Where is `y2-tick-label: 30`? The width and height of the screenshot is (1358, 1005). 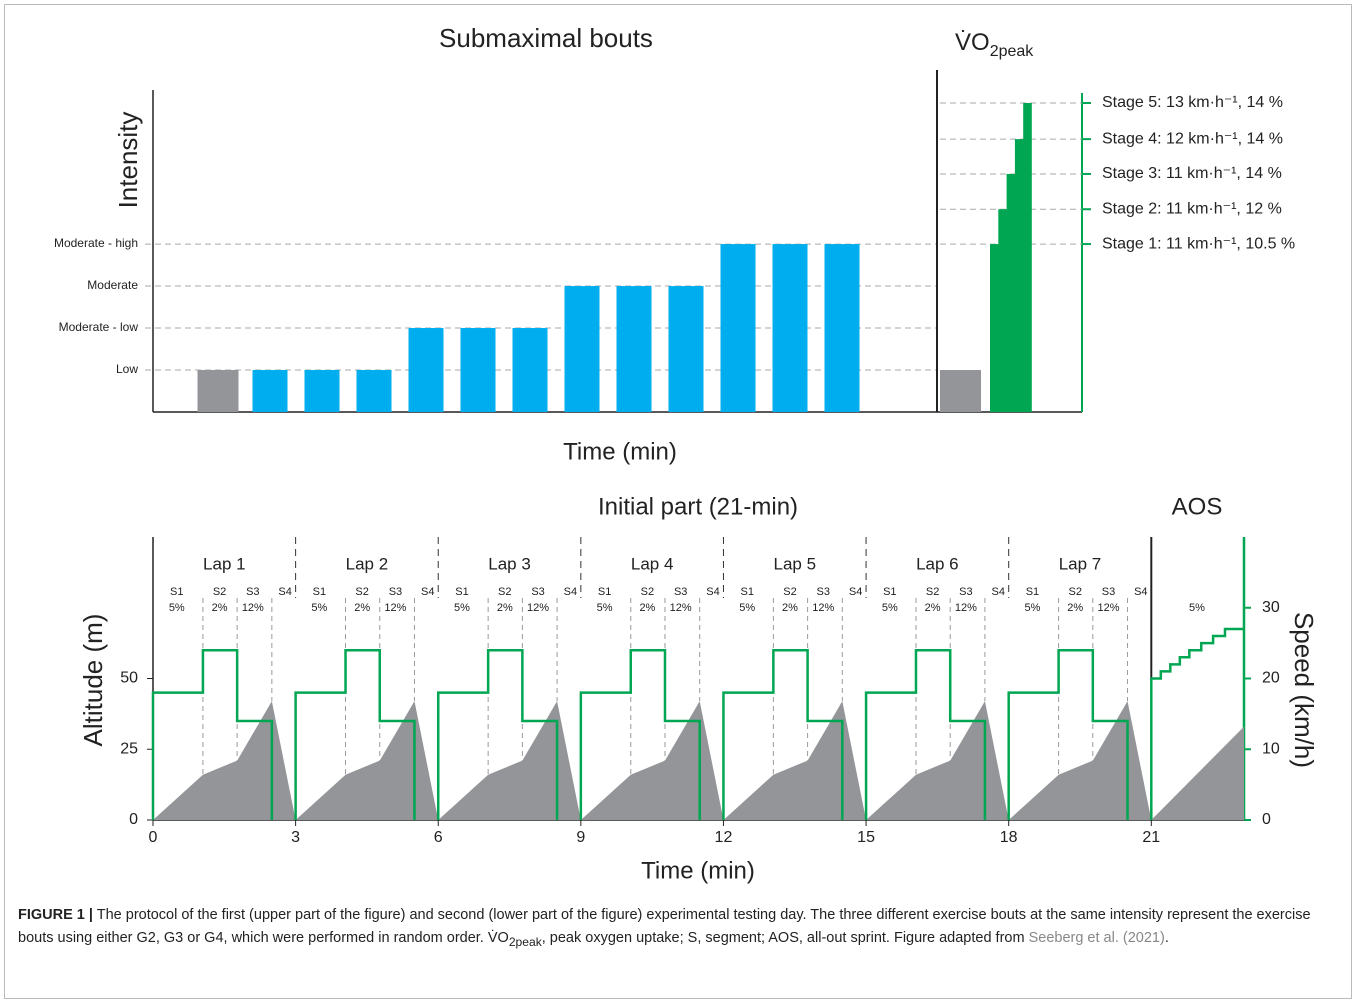 y2-tick-label: 30 is located at coordinates (1271, 607).